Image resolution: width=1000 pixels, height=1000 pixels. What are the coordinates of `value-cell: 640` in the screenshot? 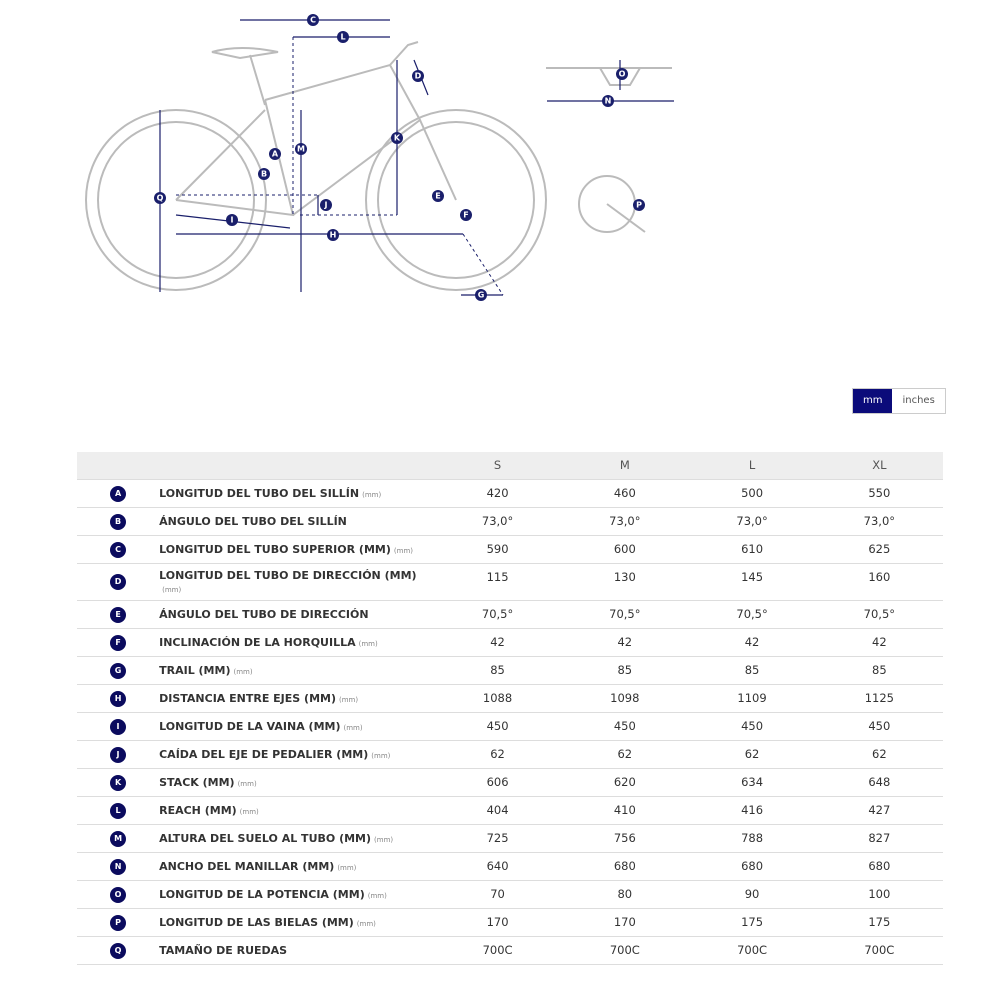 It's located at (497, 866).